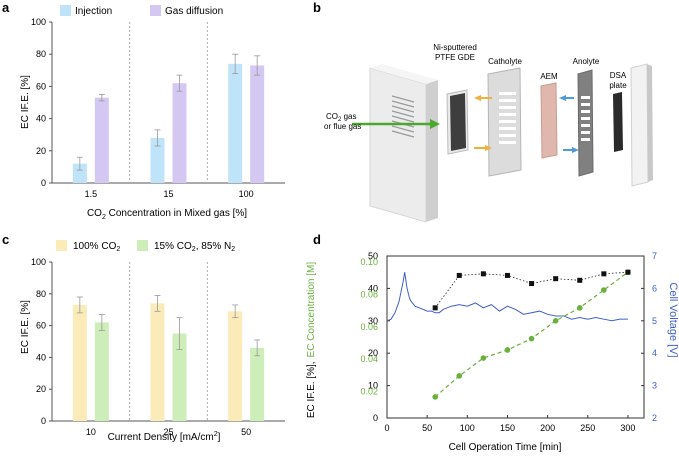  Describe the element at coordinates (93, 11) in the screenshot. I see `legend-label-injection: Injection` at that location.